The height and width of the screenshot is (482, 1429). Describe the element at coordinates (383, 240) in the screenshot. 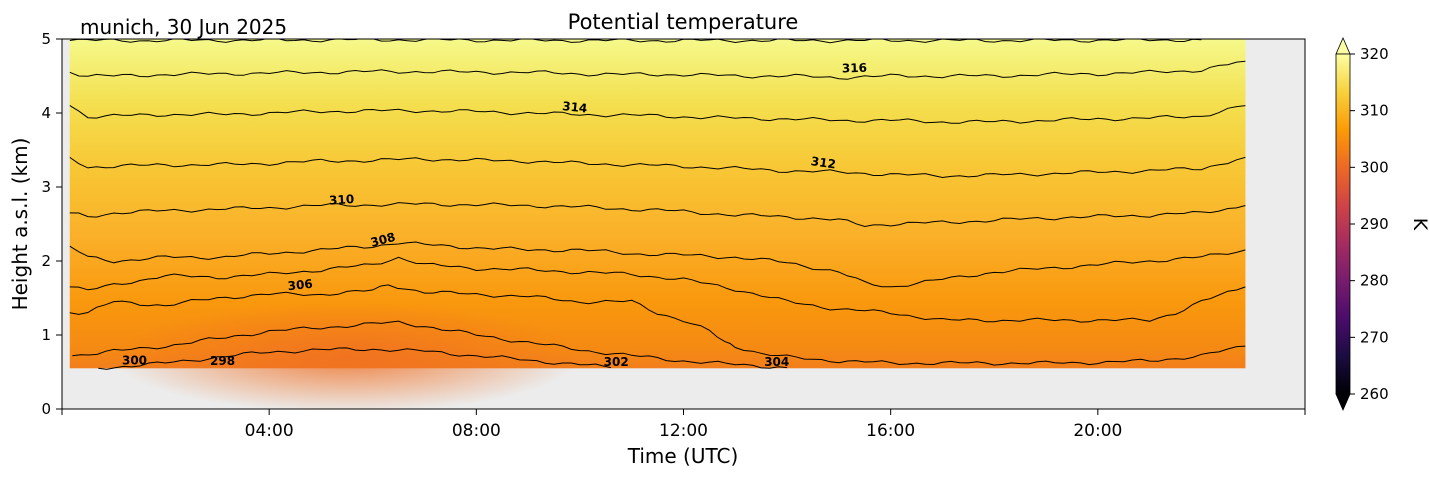

I see `contour-label: 308` at that location.